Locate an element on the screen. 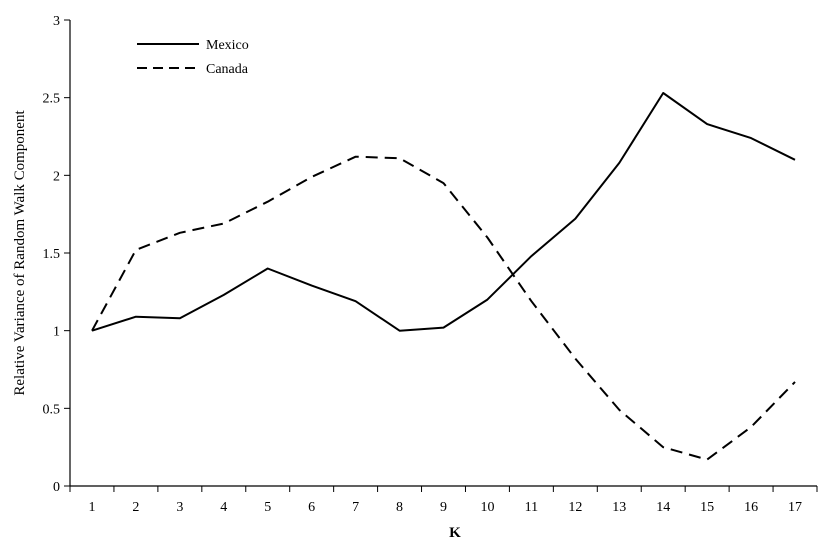 The width and height of the screenshot is (827, 548). y-tick-label: 0 is located at coordinates (56, 487).